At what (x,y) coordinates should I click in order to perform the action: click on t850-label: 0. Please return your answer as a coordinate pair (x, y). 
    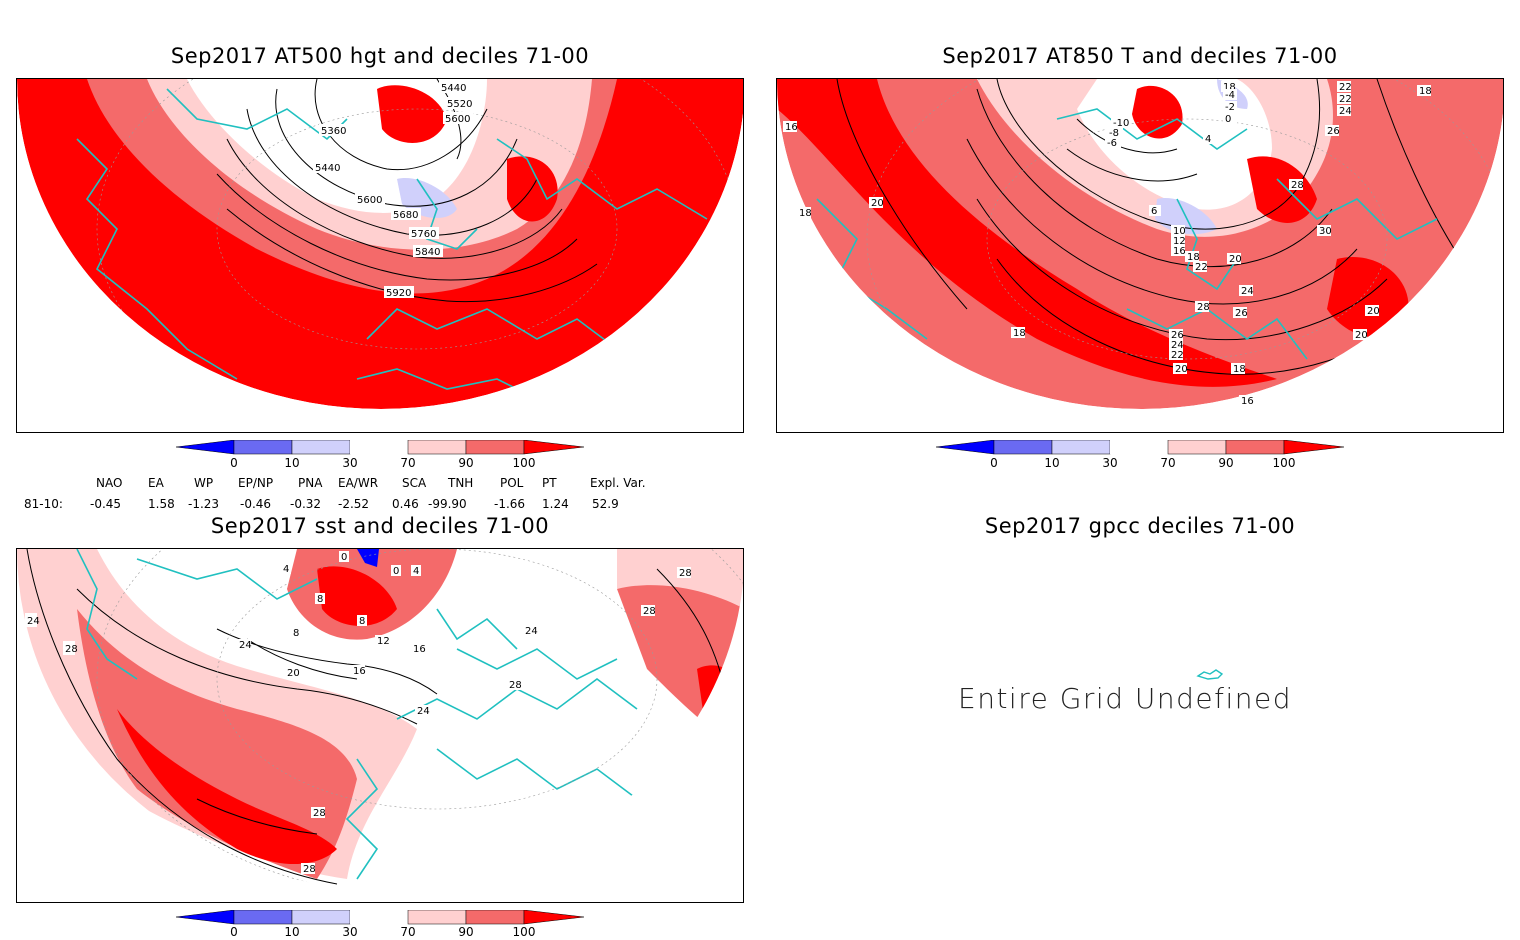
    Looking at the image, I should click on (1228, 119).